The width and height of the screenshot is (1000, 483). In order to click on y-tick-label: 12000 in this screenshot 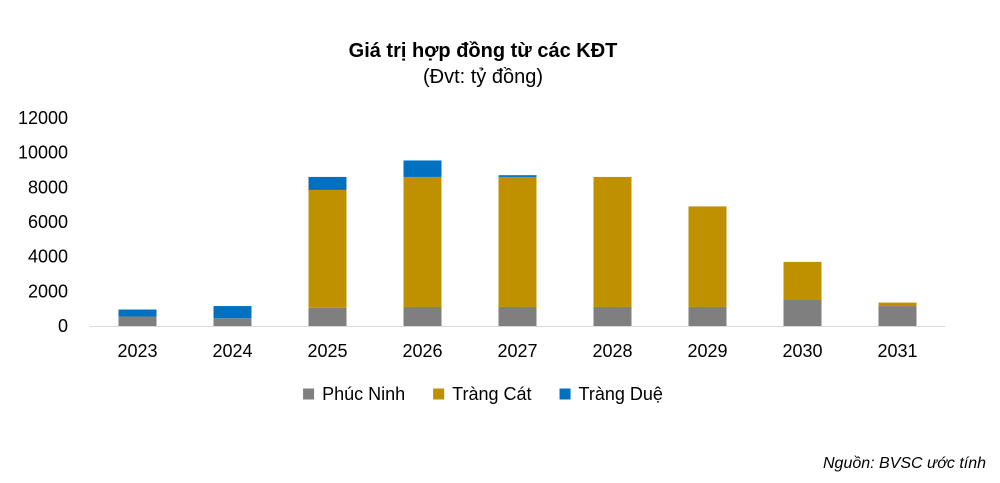, I will do `click(43, 118)`.